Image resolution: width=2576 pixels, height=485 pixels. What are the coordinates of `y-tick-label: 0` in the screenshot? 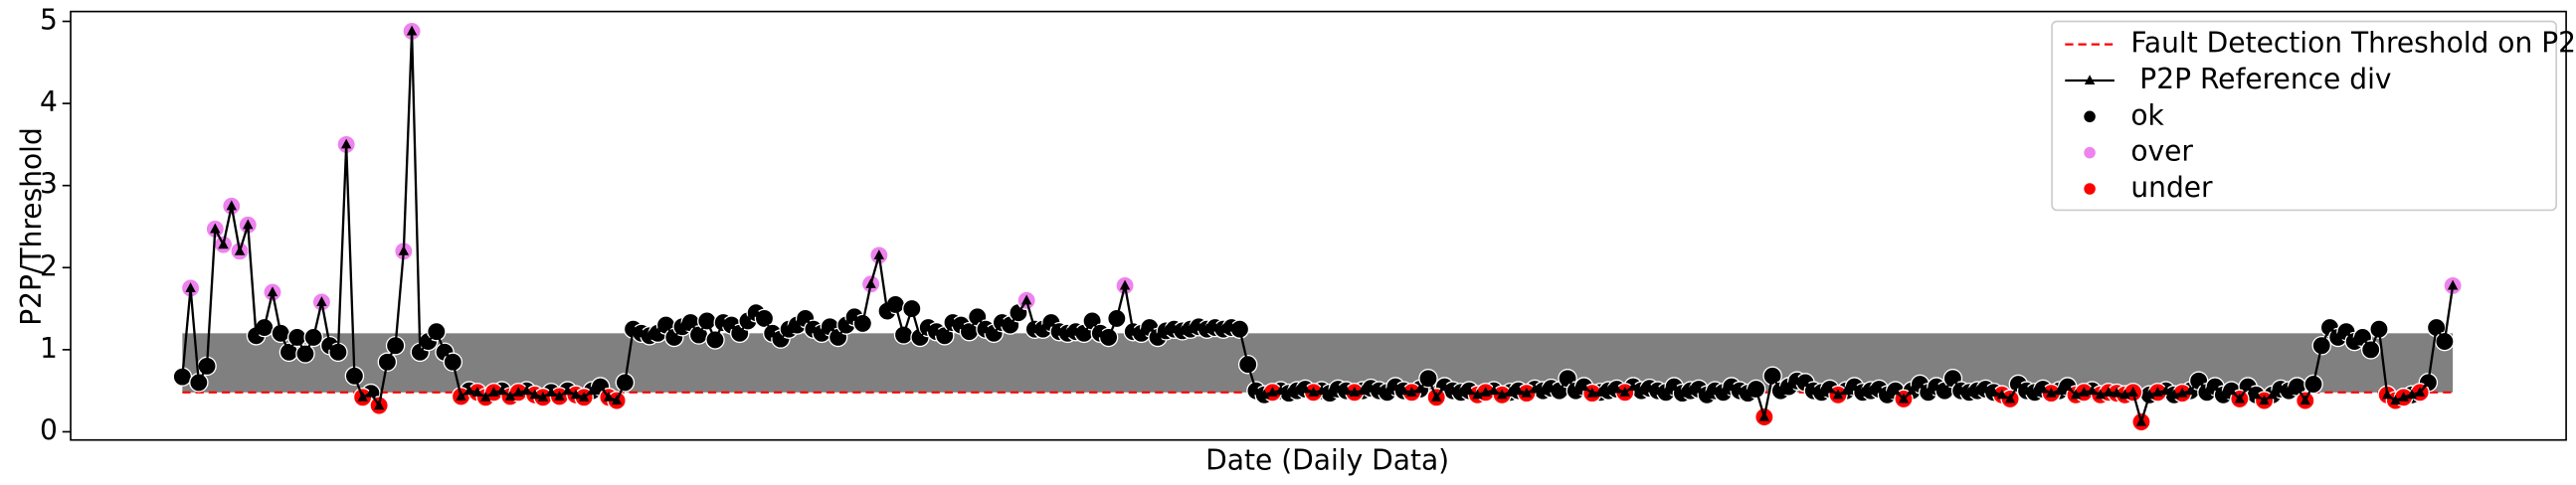 It's located at (49, 429).